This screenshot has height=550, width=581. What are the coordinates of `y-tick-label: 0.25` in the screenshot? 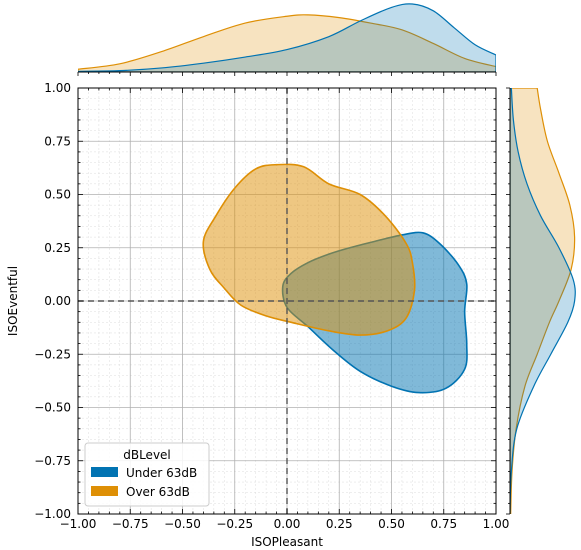 It's located at (57, 248).